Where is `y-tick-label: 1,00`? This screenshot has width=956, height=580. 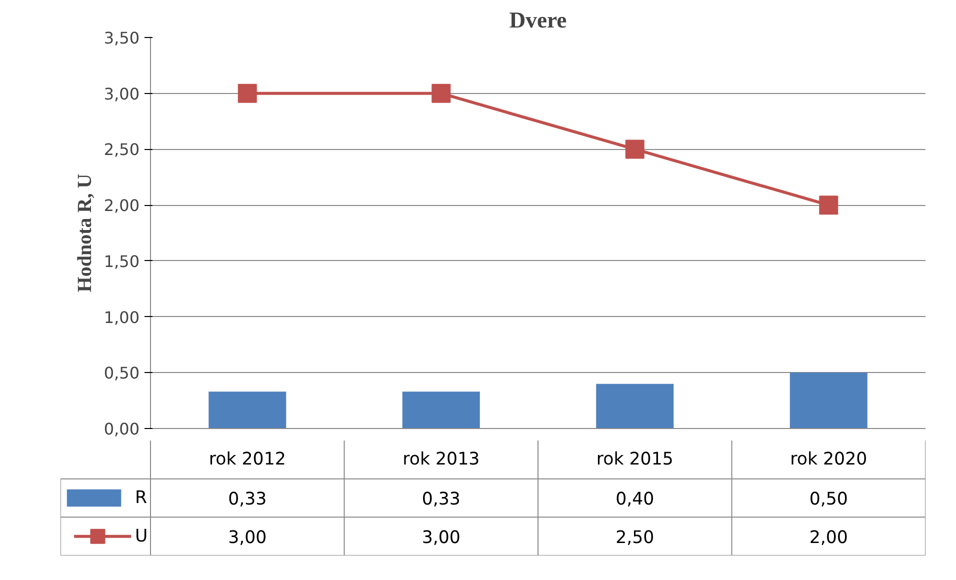 y-tick-label: 1,00 is located at coordinates (122, 317).